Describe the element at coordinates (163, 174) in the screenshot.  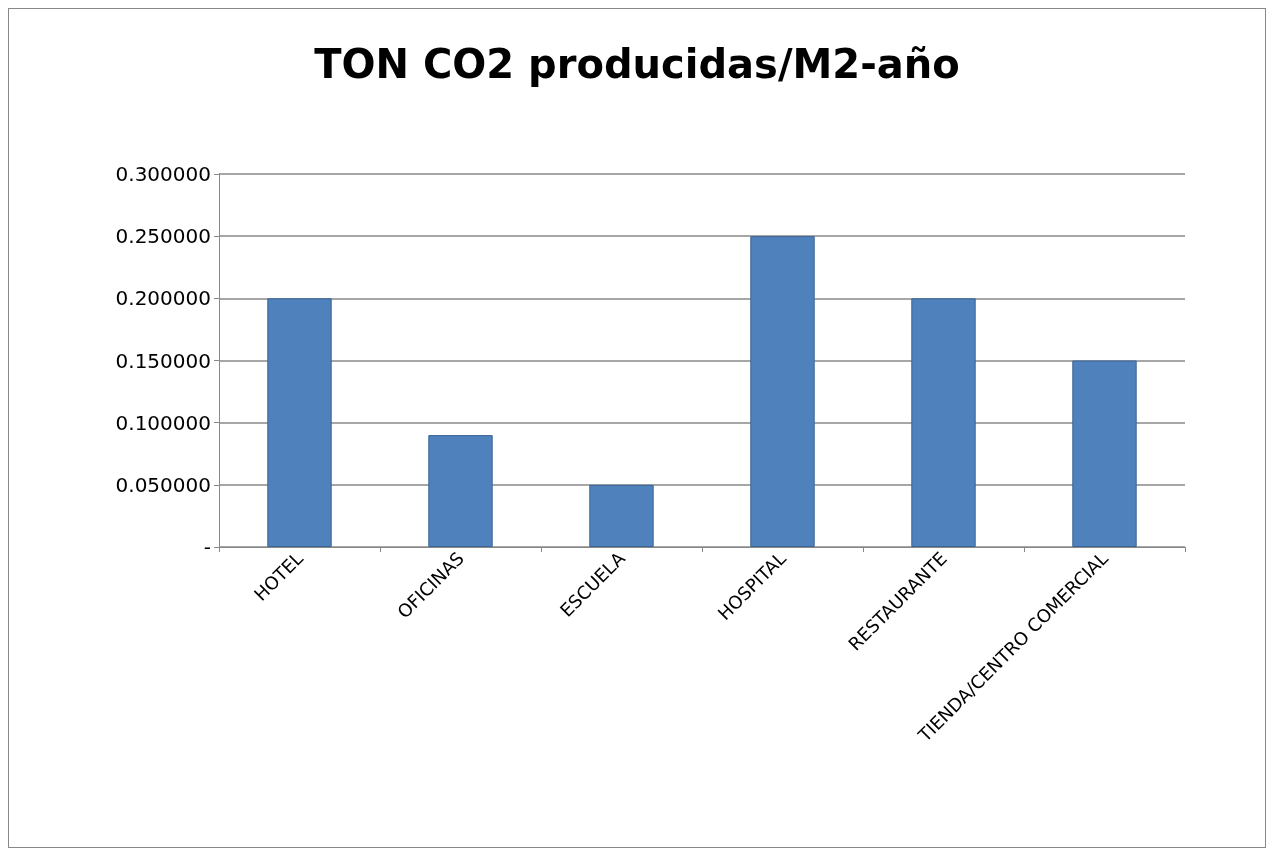
I see `y-tick-label: 0.300000` at that location.